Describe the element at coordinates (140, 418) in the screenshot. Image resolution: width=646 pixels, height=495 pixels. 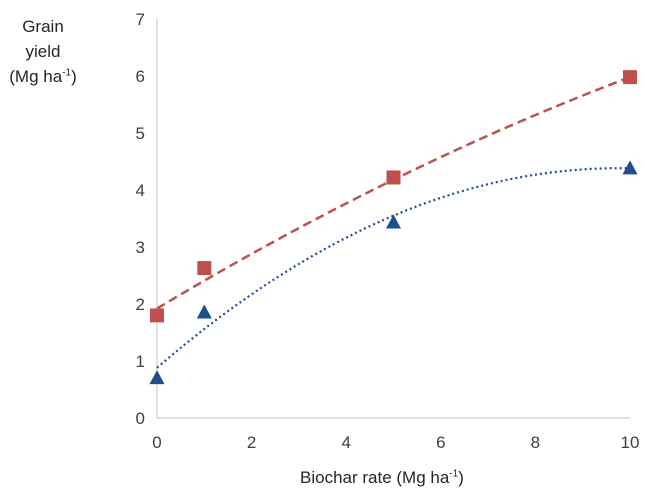
I see `y-tick-label: 0` at that location.